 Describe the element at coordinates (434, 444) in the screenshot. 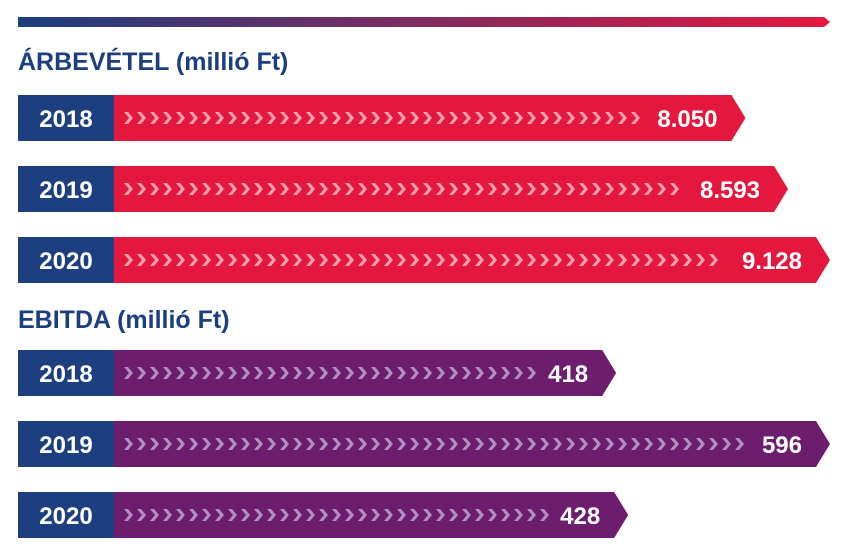

I see `ebitda-2019-chevrons` at that location.